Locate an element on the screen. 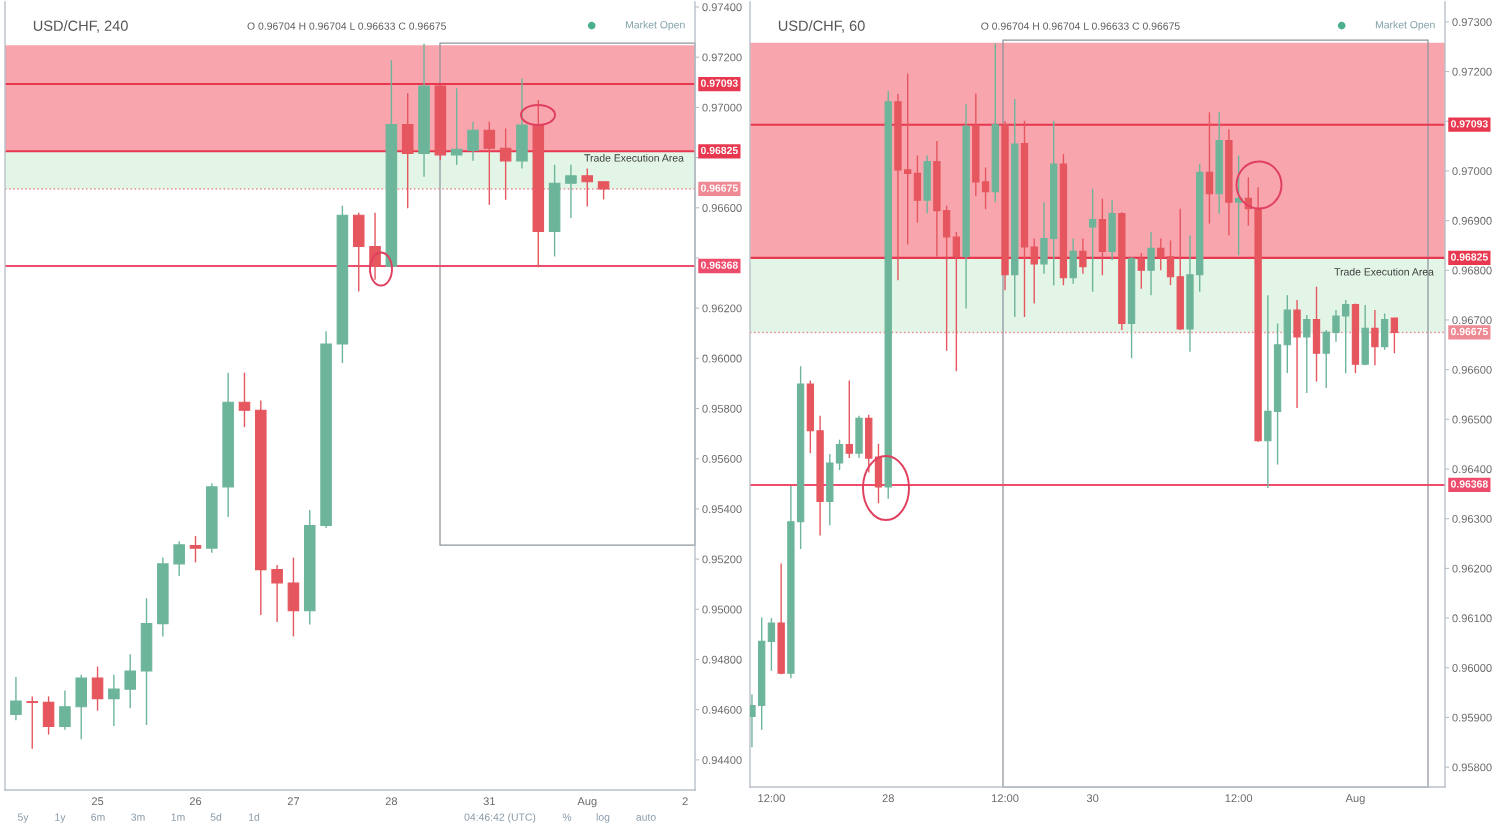 The height and width of the screenshot is (828, 1497). y-tick-label: 0.96100 is located at coordinates (1472, 618).